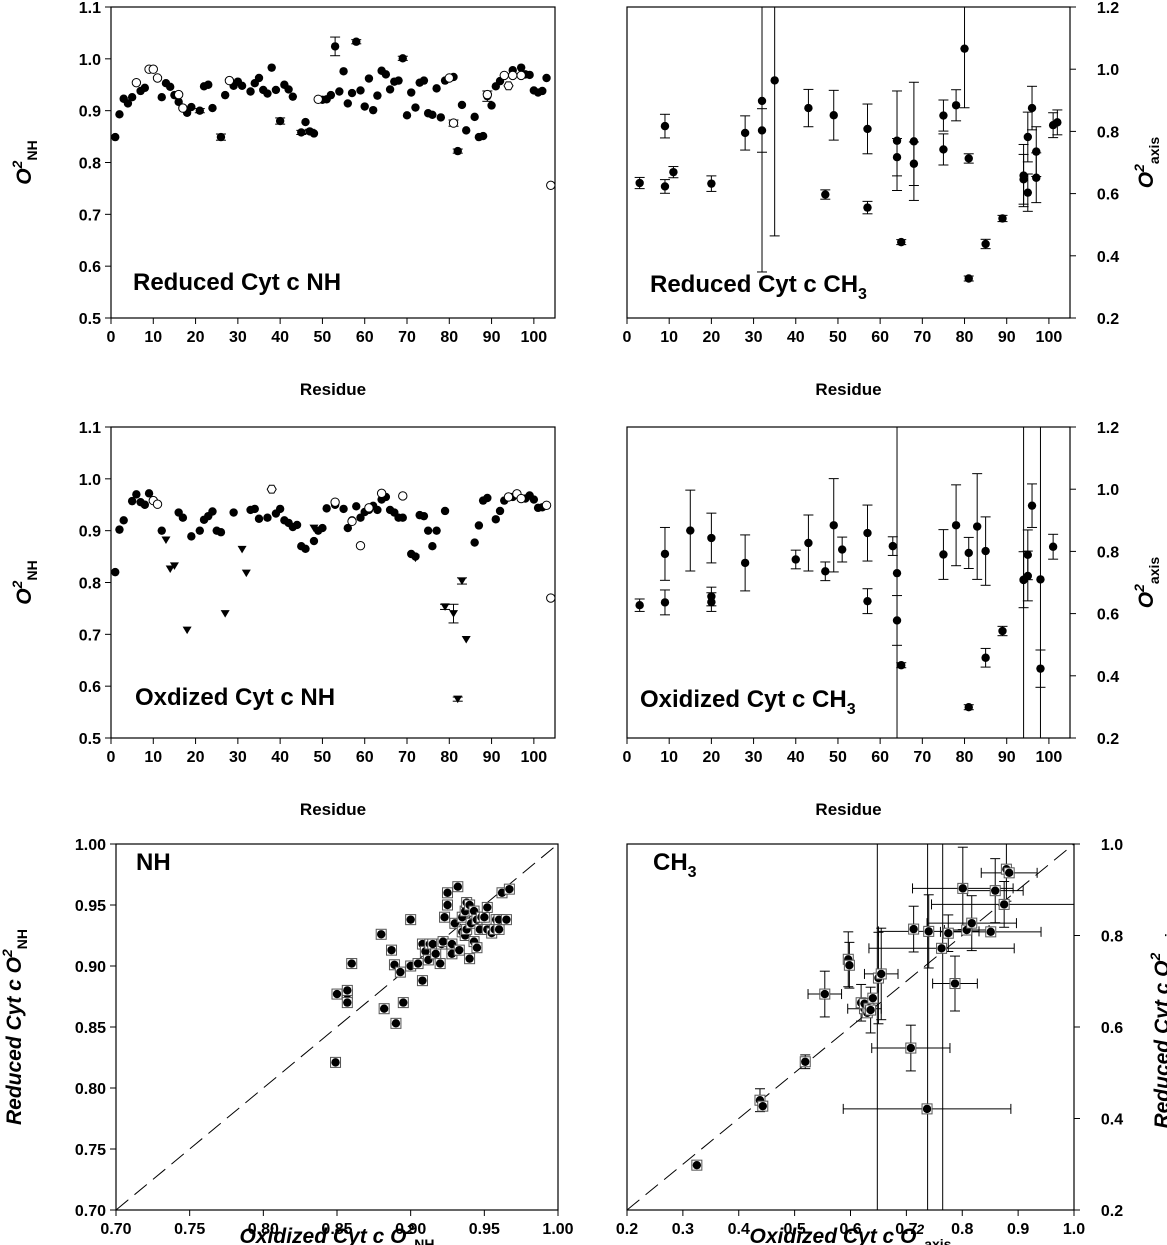 This screenshot has width=1167, height=1245. What do you see at coordinates (670, 862) in the screenshot?
I see `panel-title-main: CH` at bounding box center [670, 862].